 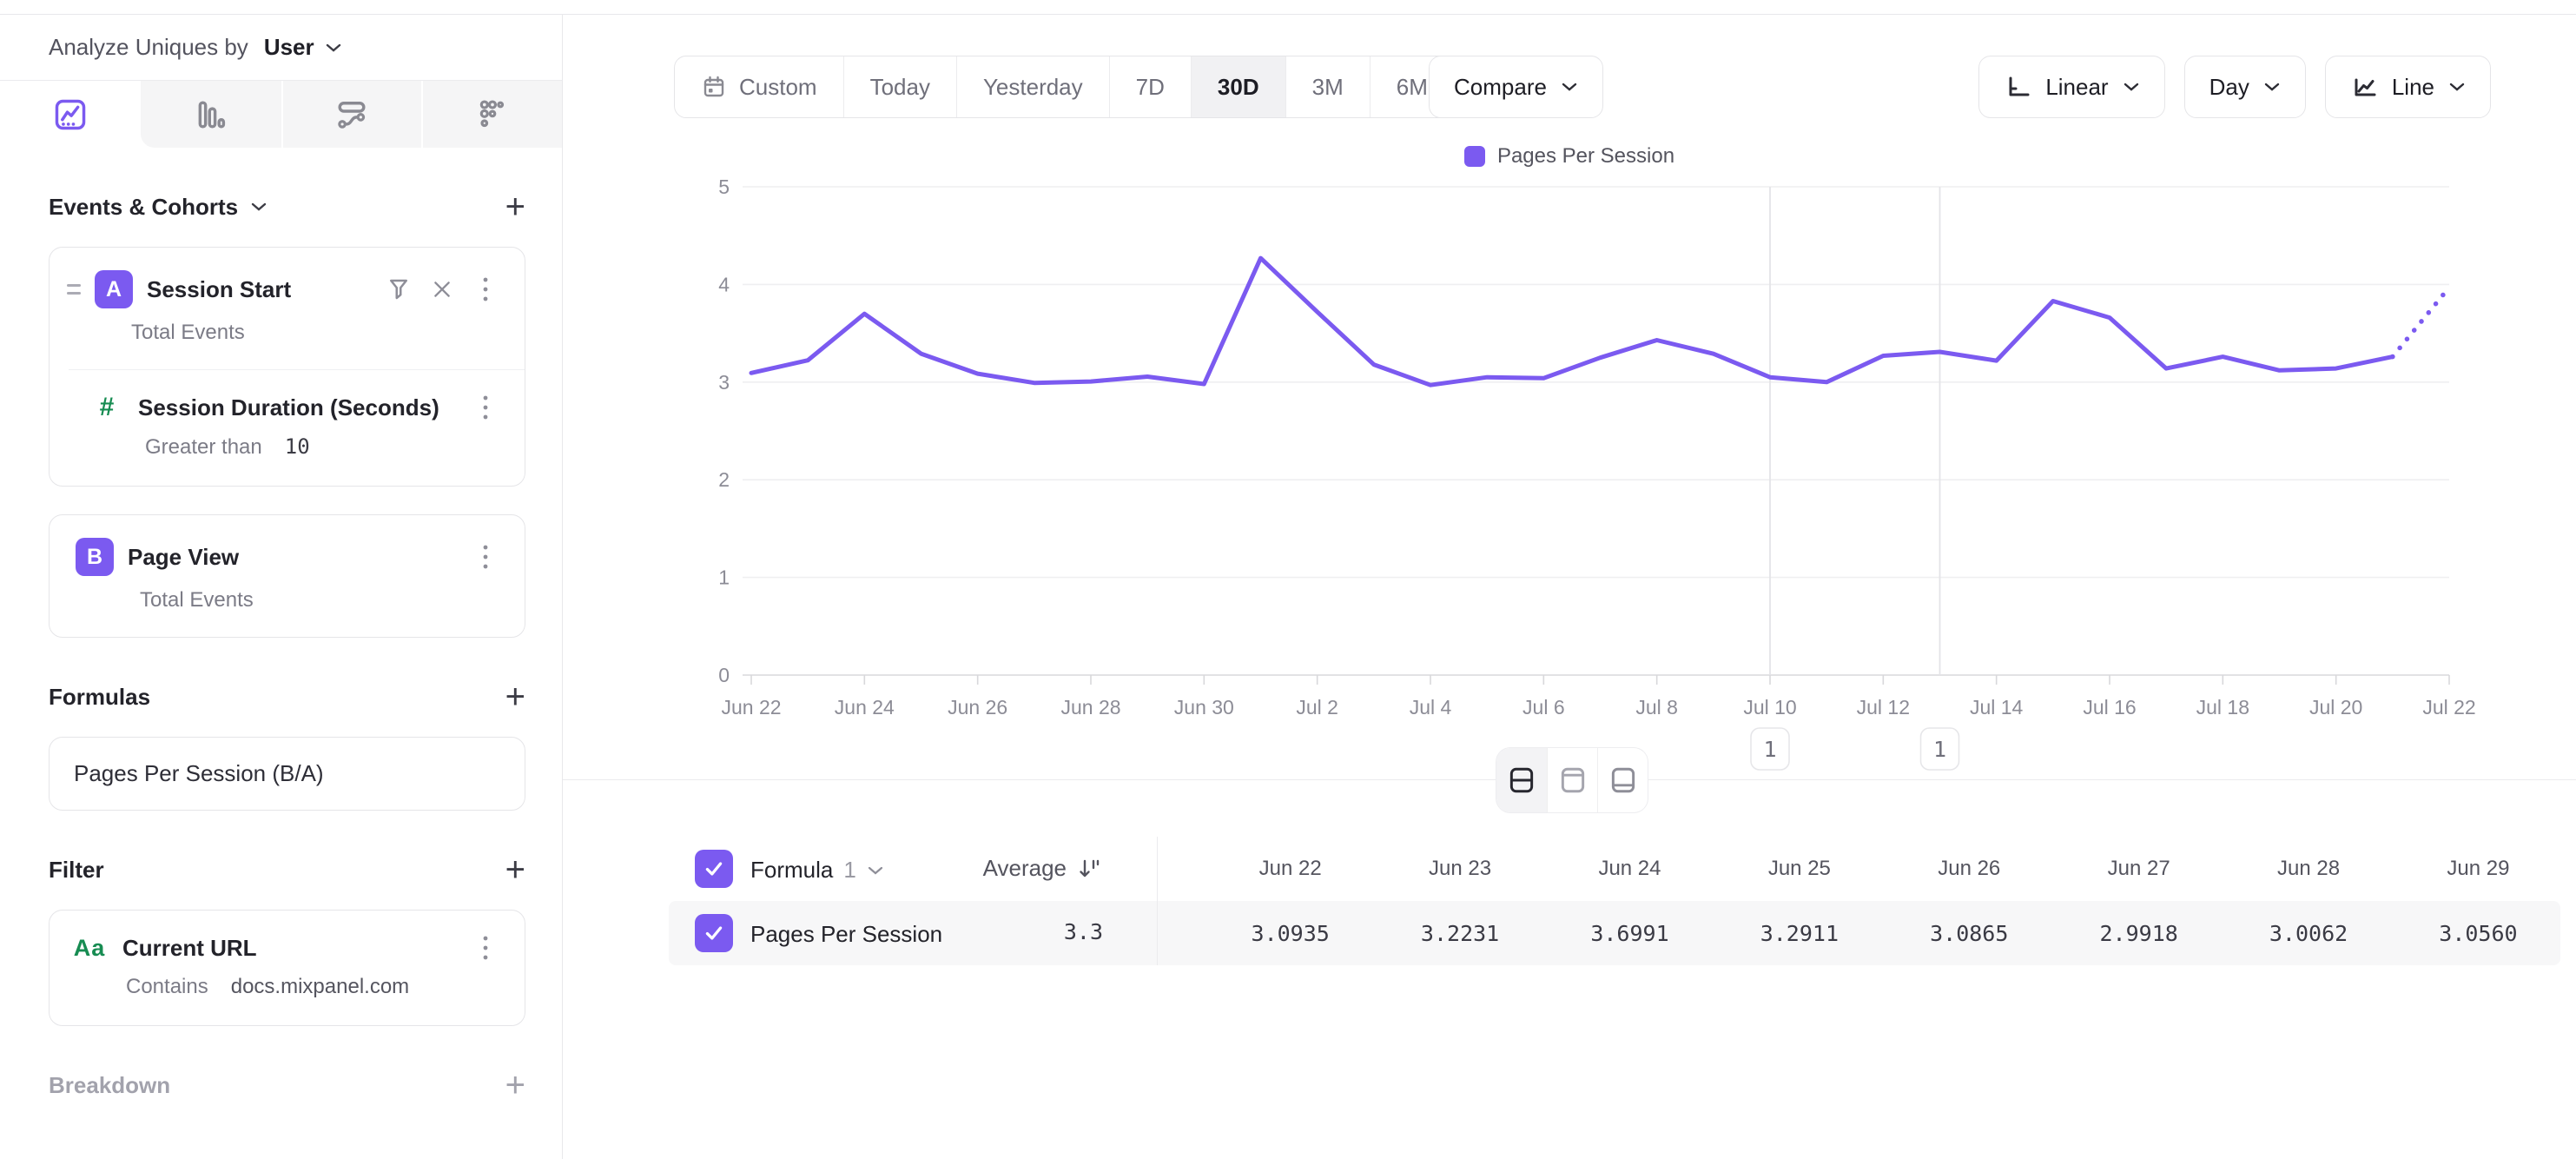 I want to click on range-option-label: 7D, so click(x=1150, y=86).